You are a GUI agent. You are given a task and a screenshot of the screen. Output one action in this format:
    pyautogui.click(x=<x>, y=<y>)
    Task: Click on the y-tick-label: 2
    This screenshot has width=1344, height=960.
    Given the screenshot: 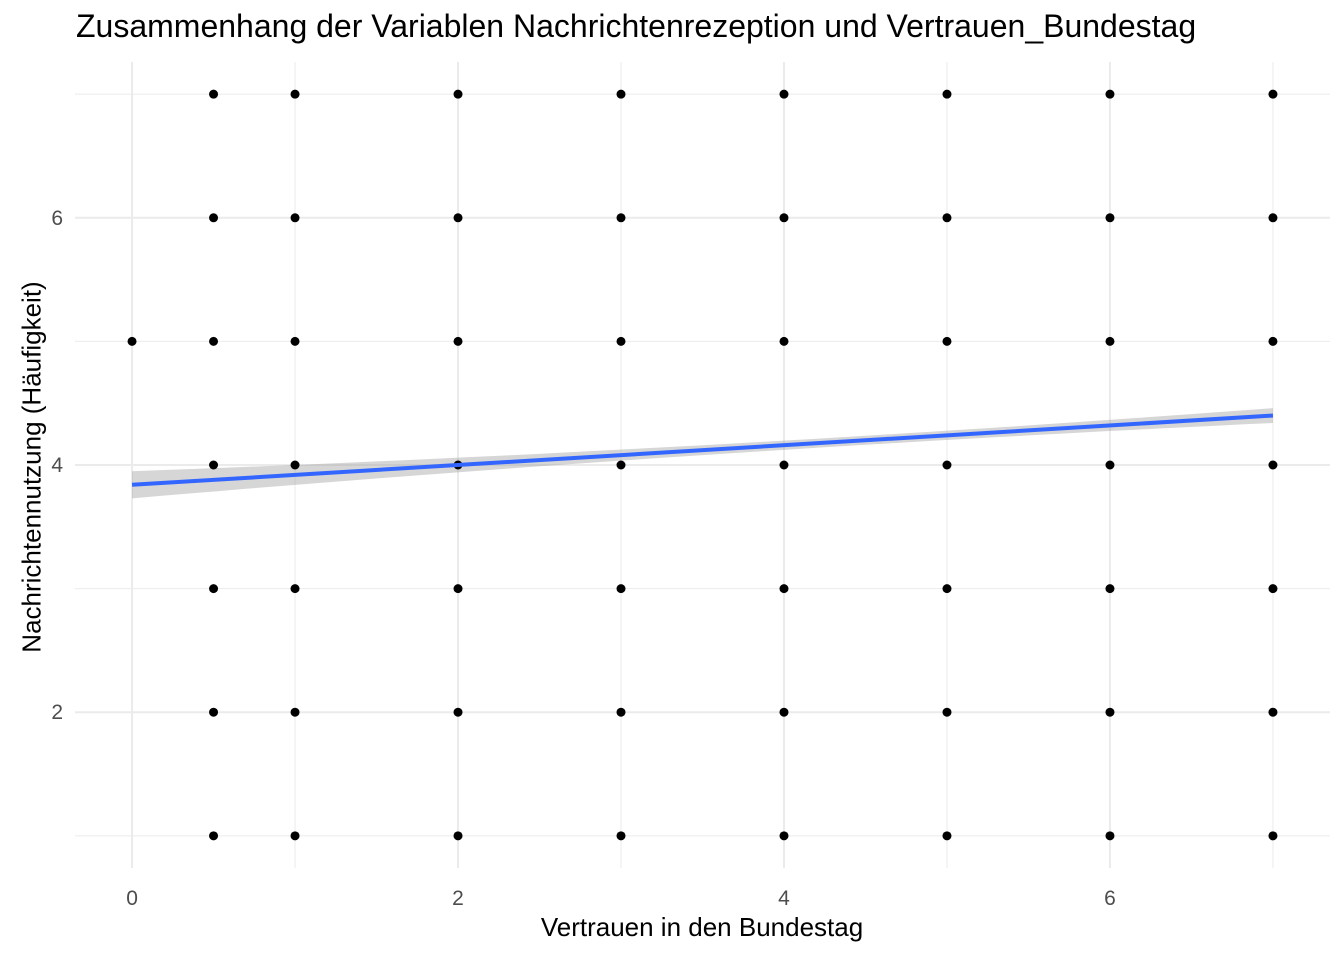 What is the action you would take?
    pyautogui.click(x=57, y=712)
    